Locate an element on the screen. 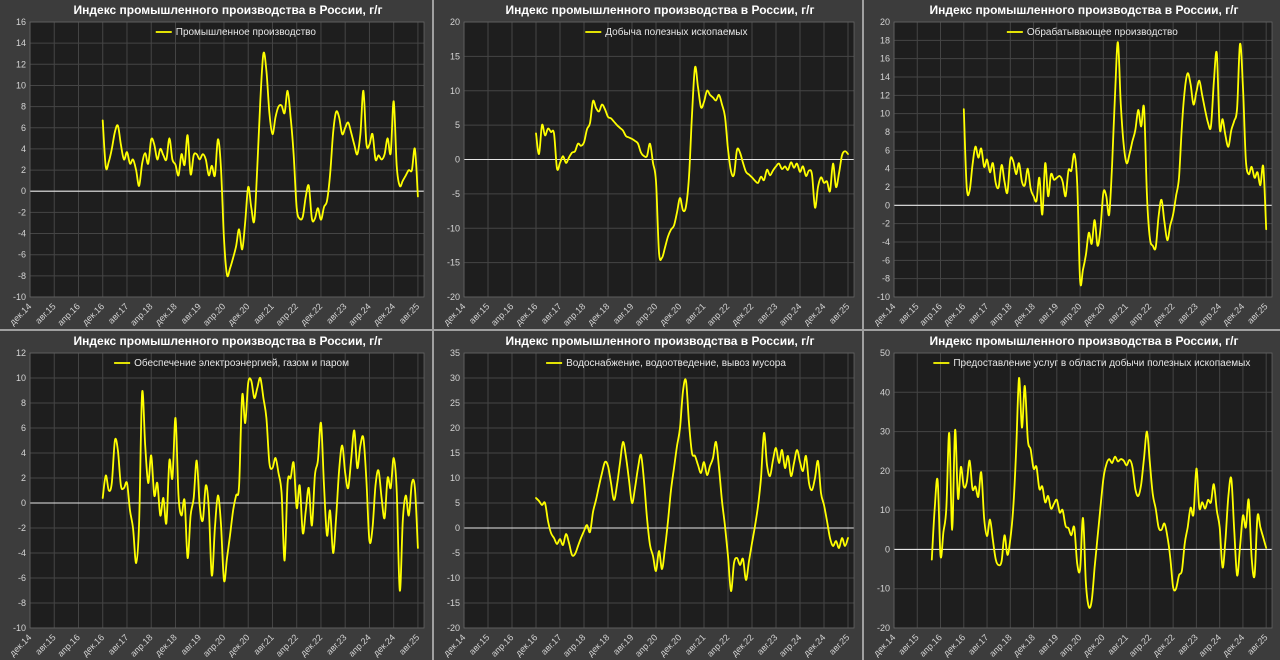  y-tick-label: -6 is located at coordinates (886, 260).